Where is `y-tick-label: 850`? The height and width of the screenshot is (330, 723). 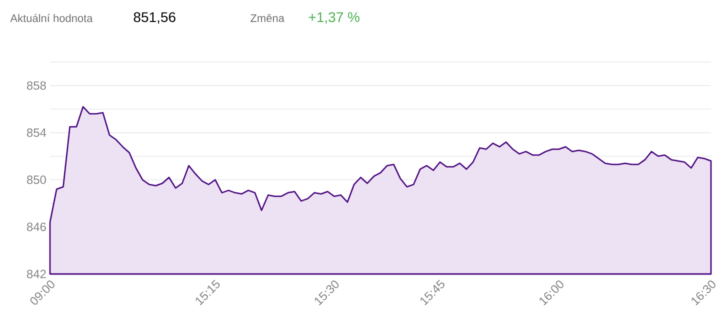
y-tick-label: 850 is located at coordinates (36, 180).